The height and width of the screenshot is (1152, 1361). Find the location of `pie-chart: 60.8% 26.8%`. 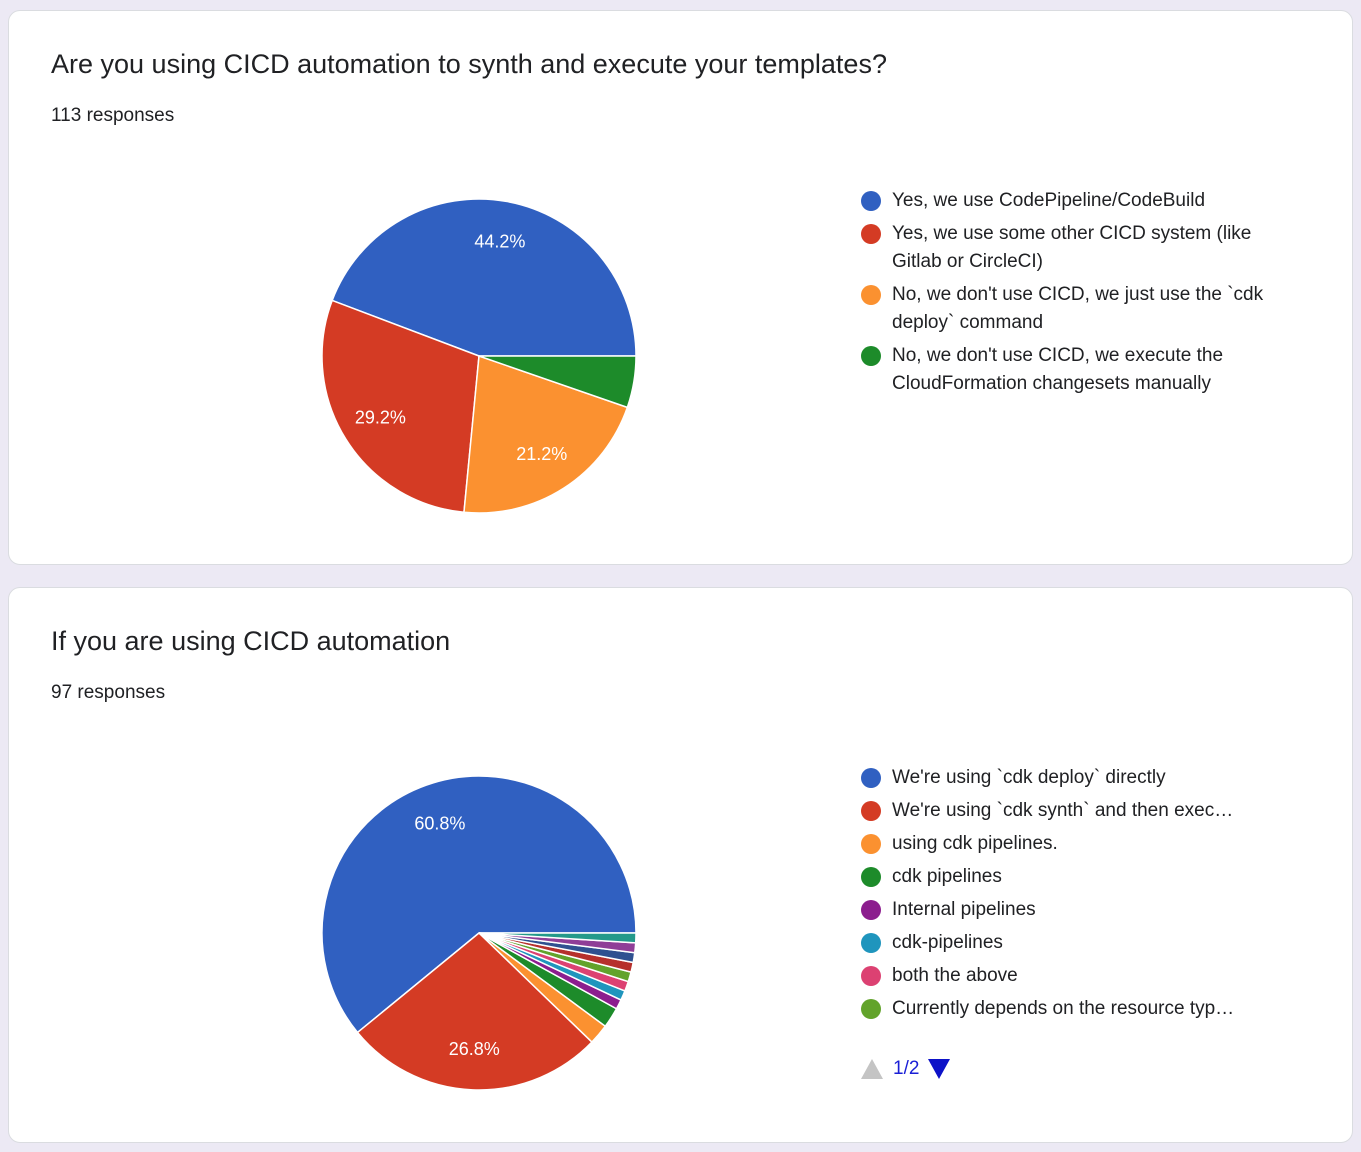

pie-chart: 60.8% 26.8% is located at coordinates (479, 933).